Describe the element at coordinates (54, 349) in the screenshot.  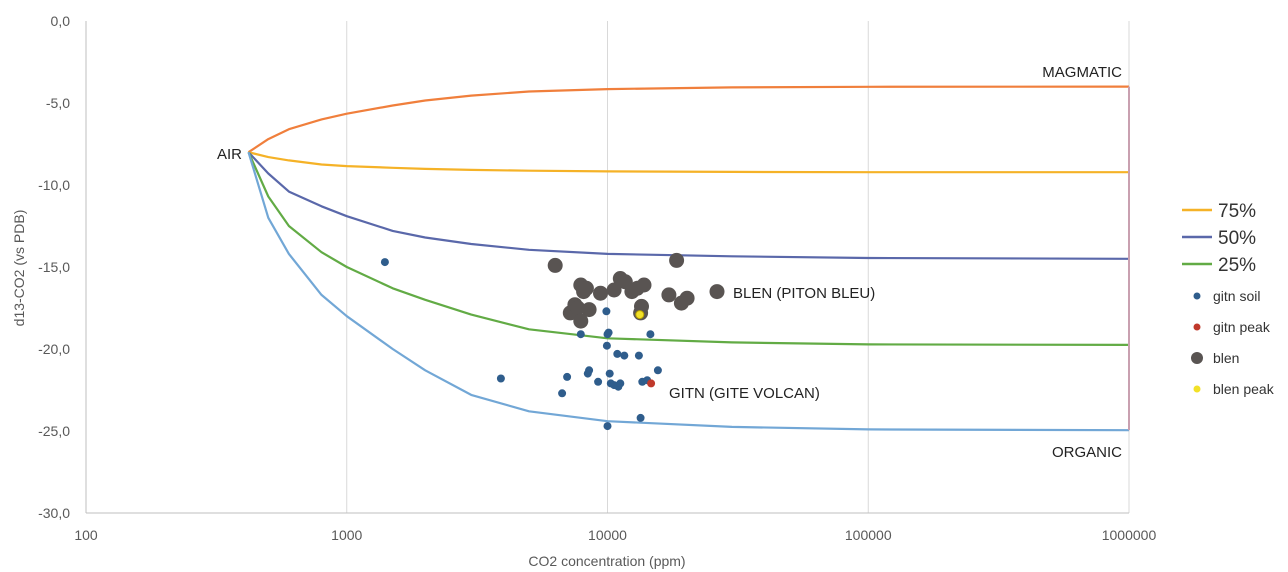
I see `y-tick-label: -20,0` at that location.